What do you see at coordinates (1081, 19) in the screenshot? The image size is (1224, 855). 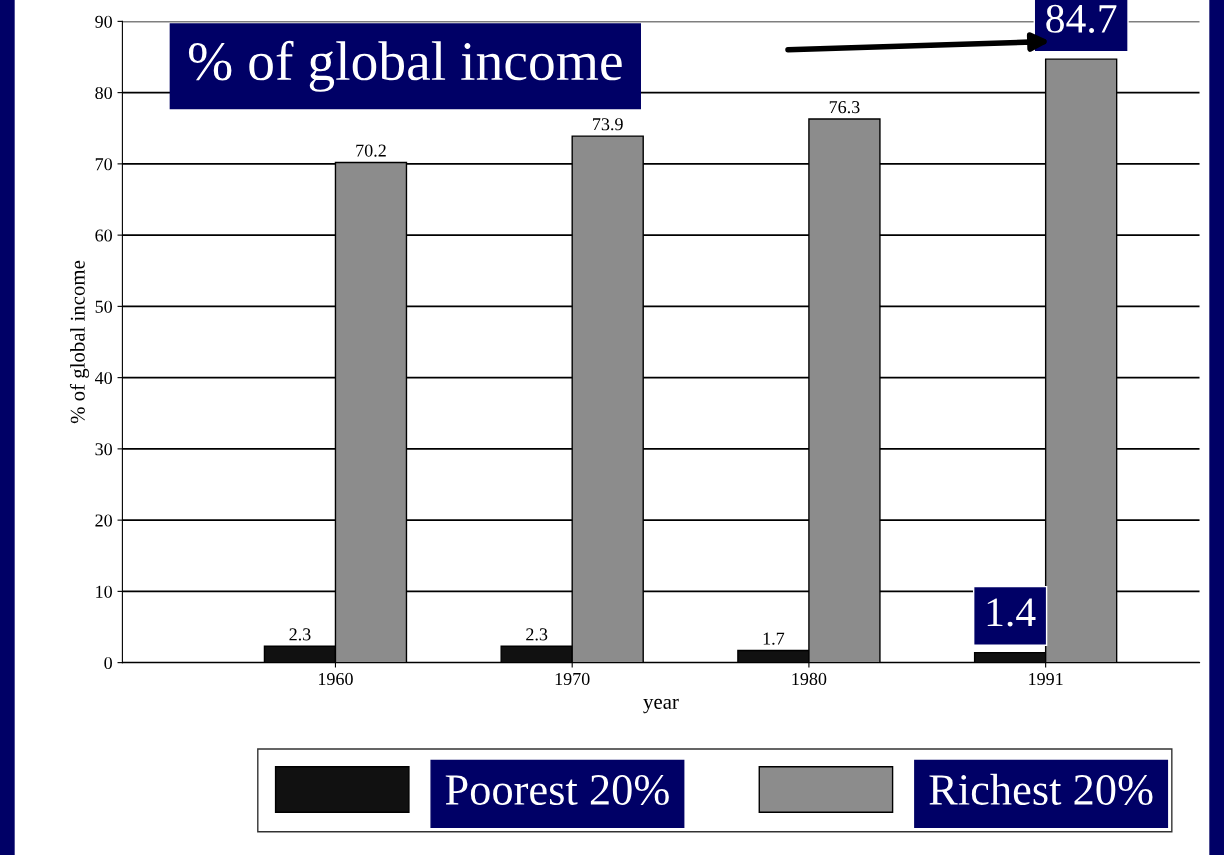 I see `data-label: 84.7` at bounding box center [1081, 19].